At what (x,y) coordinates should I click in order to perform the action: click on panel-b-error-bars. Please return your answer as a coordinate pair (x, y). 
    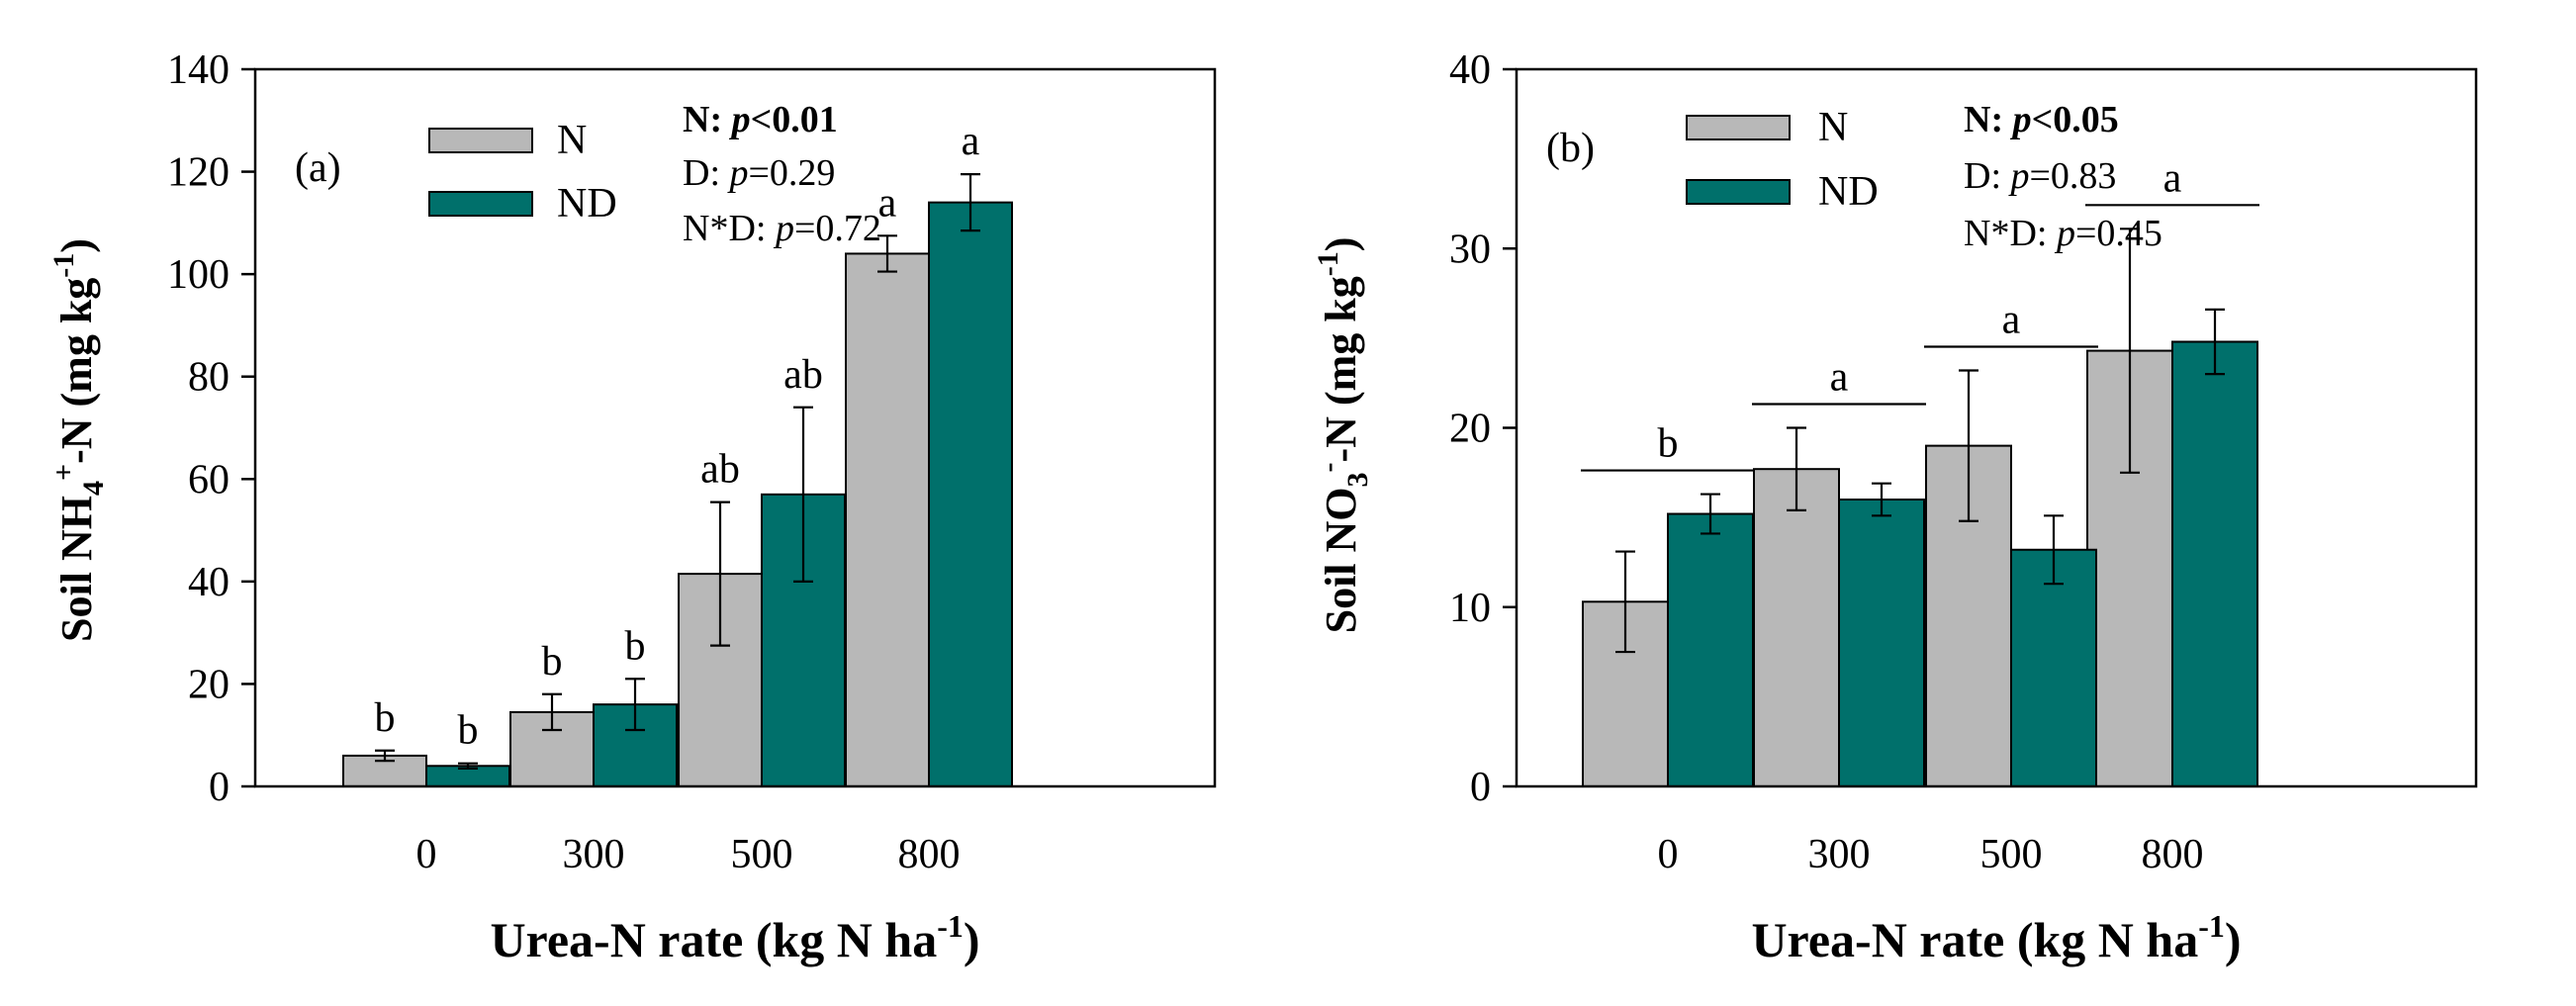
    Looking at the image, I should click on (1920, 441).